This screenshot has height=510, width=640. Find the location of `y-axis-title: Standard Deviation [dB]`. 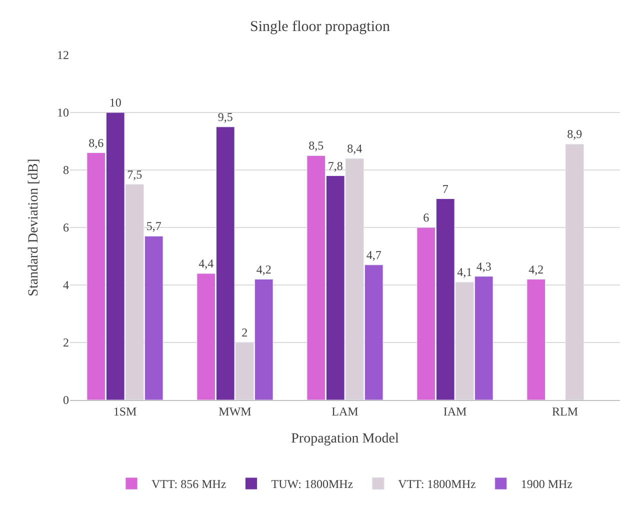

y-axis-title: Standard Deviation [dB] is located at coordinates (34, 227).